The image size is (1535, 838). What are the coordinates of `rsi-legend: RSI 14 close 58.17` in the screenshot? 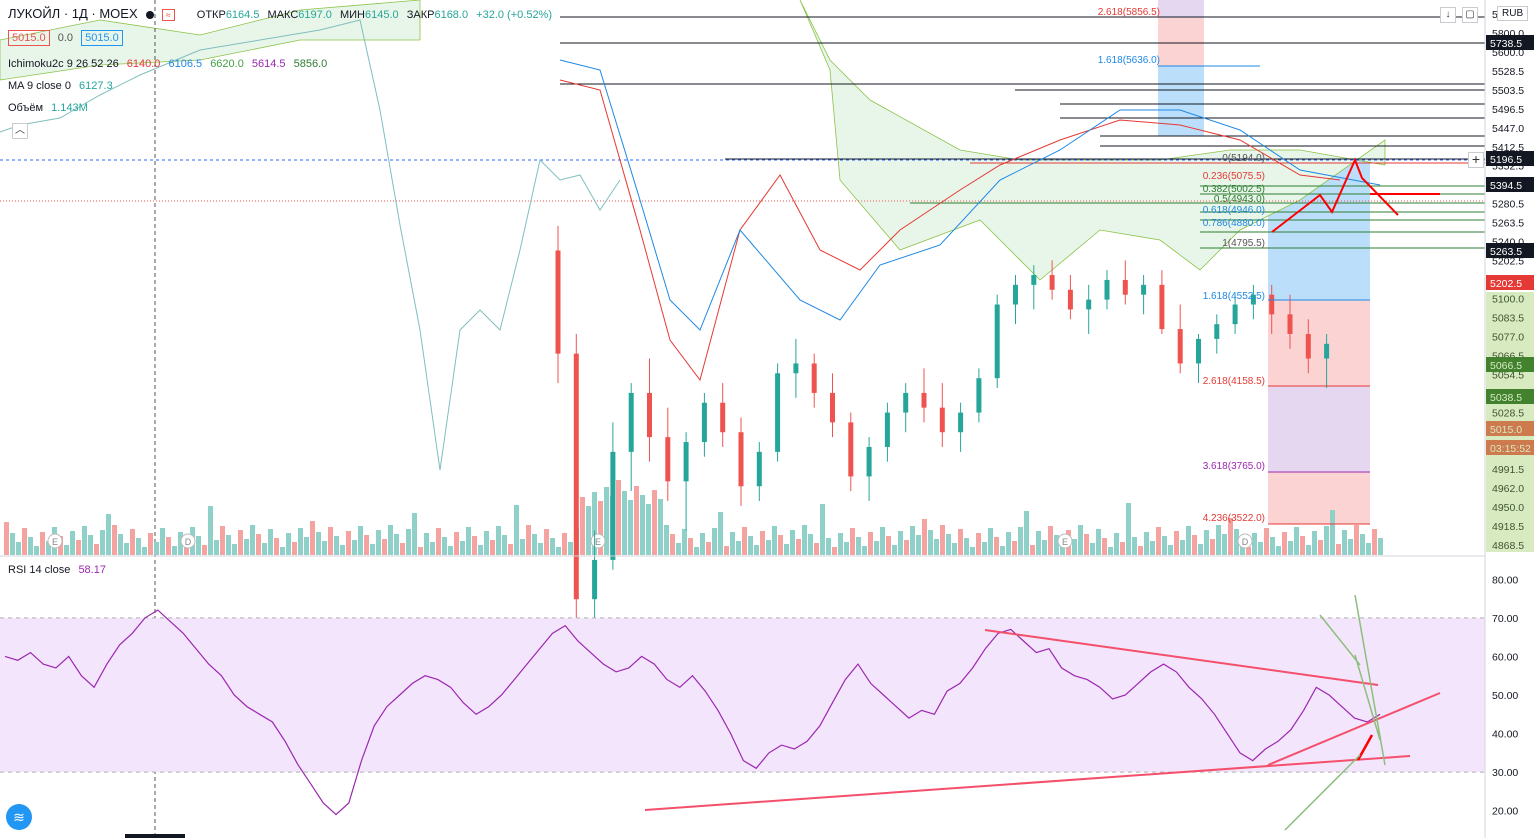 It's located at (59, 570).